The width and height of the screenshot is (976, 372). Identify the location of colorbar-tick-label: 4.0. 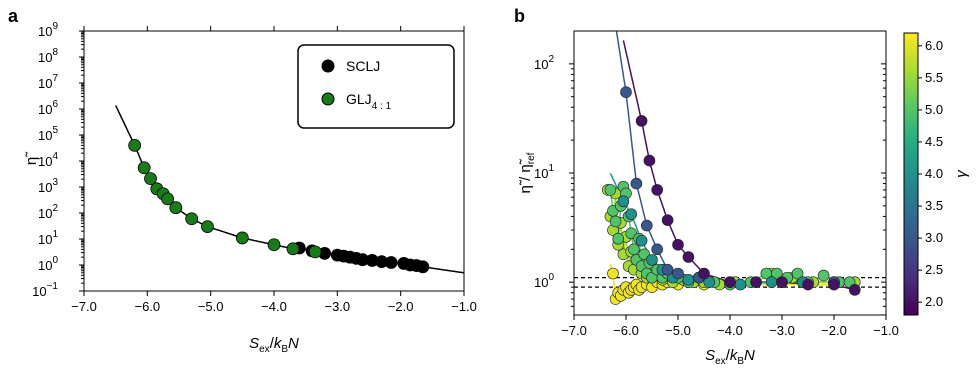
(934, 173).